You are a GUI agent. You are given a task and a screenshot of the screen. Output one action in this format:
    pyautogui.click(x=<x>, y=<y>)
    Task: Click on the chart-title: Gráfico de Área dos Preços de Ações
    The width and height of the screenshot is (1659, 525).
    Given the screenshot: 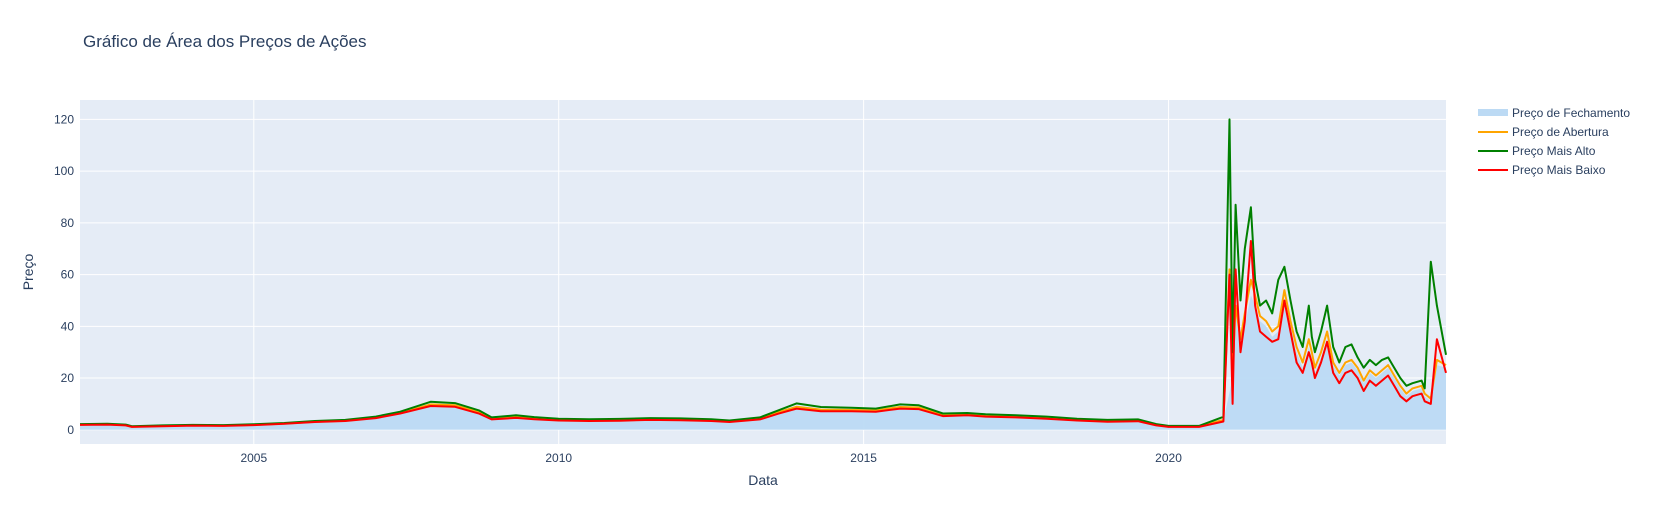 What is the action you would take?
    pyautogui.click(x=225, y=41)
    